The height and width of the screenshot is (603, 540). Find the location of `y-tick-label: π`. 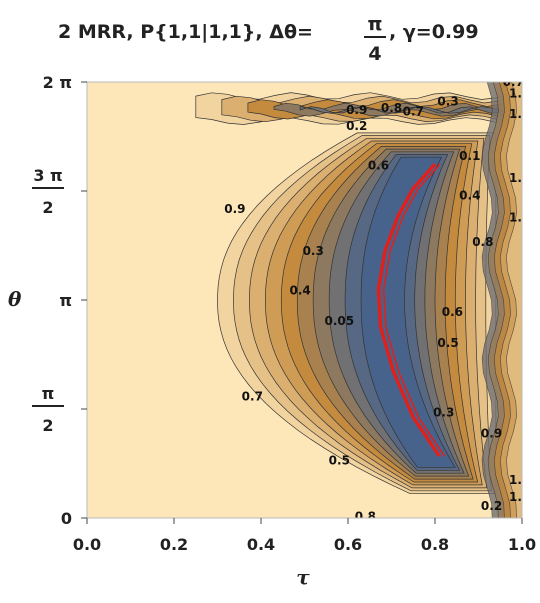

y-tick-label: π is located at coordinates (65, 300).